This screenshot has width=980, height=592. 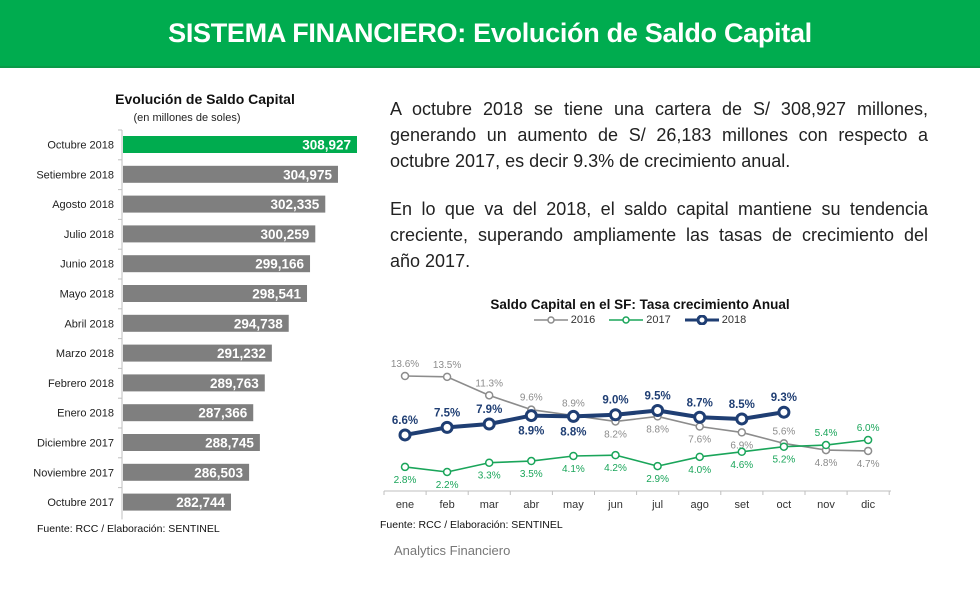 What do you see at coordinates (700, 403) in the screenshot?
I see `data-label-2018: 8.7%` at bounding box center [700, 403].